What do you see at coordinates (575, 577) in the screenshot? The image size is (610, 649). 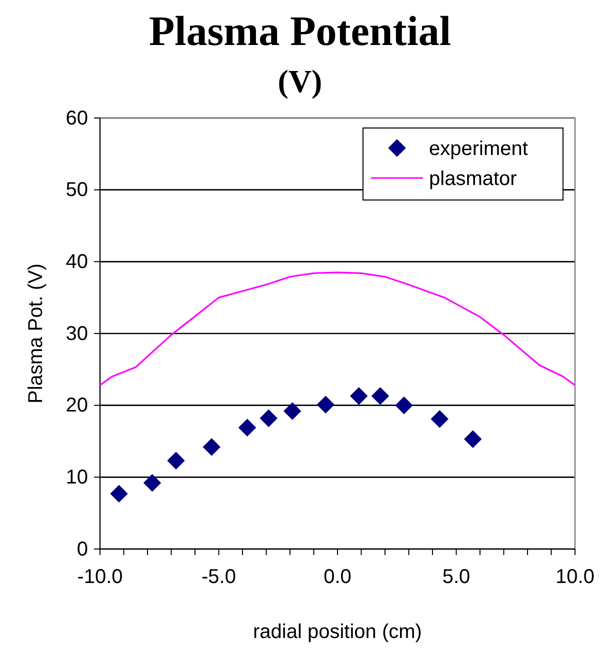 I see `x-tick-label: 10.0` at bounding box center [575, 577].